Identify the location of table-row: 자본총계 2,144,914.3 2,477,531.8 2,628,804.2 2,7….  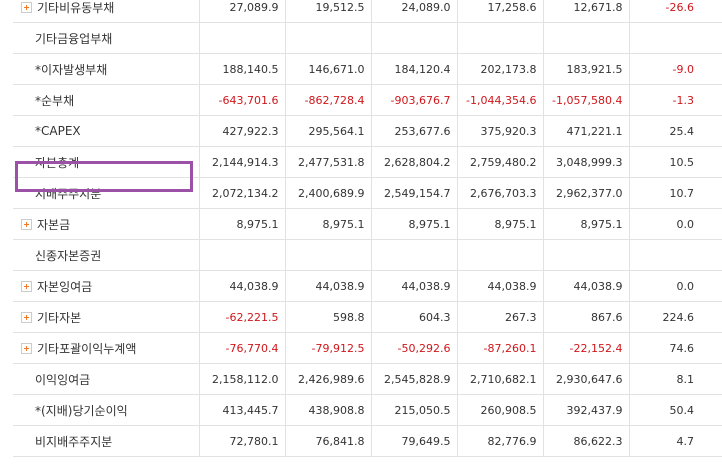
(367, 162).